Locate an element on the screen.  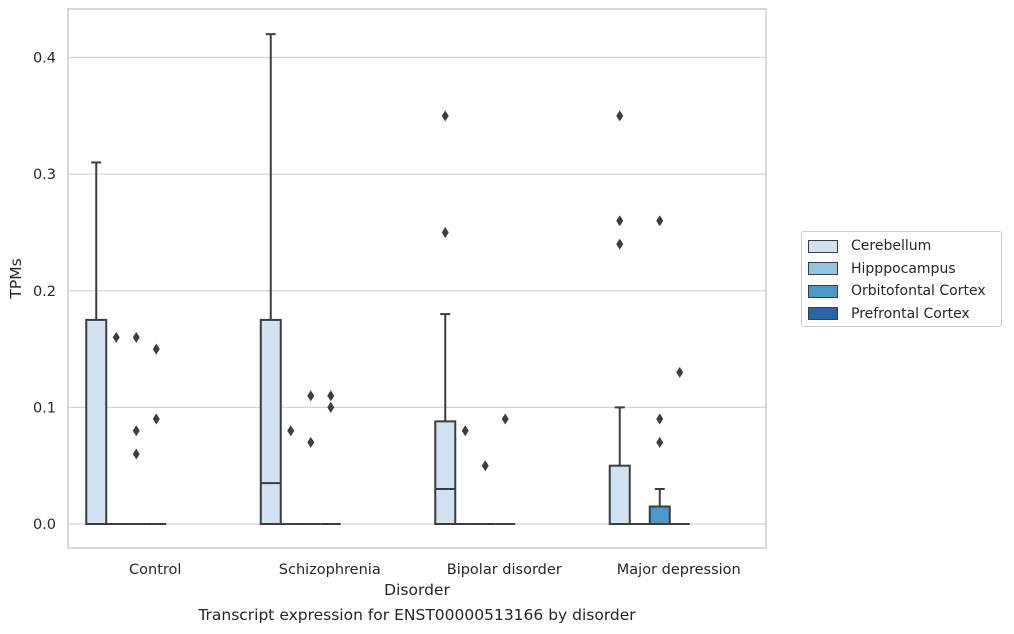
y-tick-label: 0.0 is located at coordinates (44, 525).